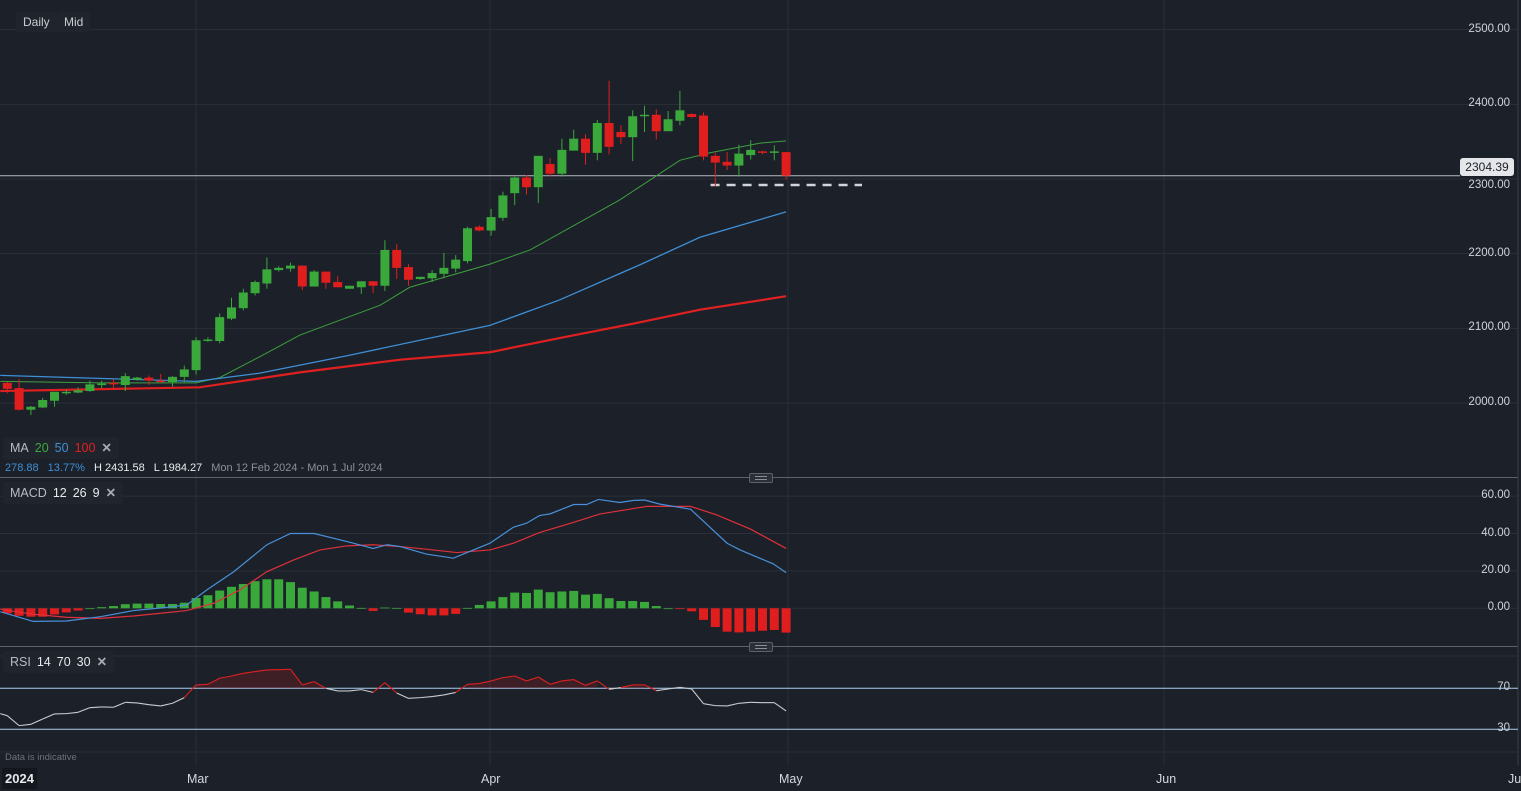  I want to click on price-axis-label: 2300.00, so click(1489, 185).